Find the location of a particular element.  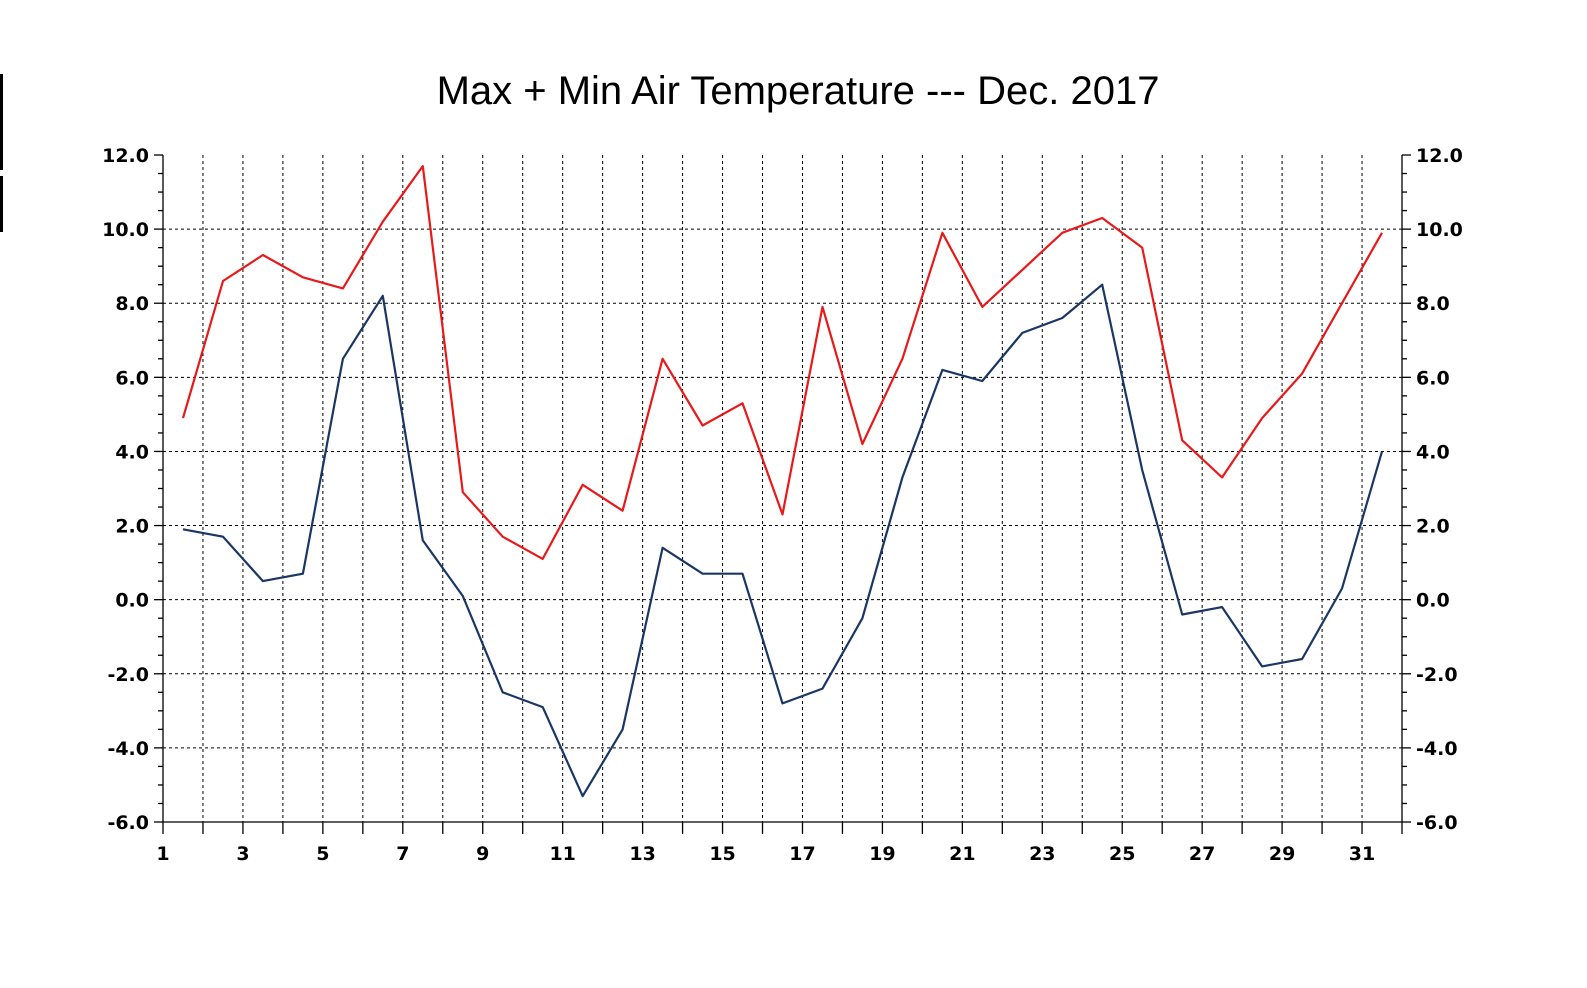

chart-title: Max + Min Air Temperature --- Dec. 2017 is located at coordinates (798, 91).